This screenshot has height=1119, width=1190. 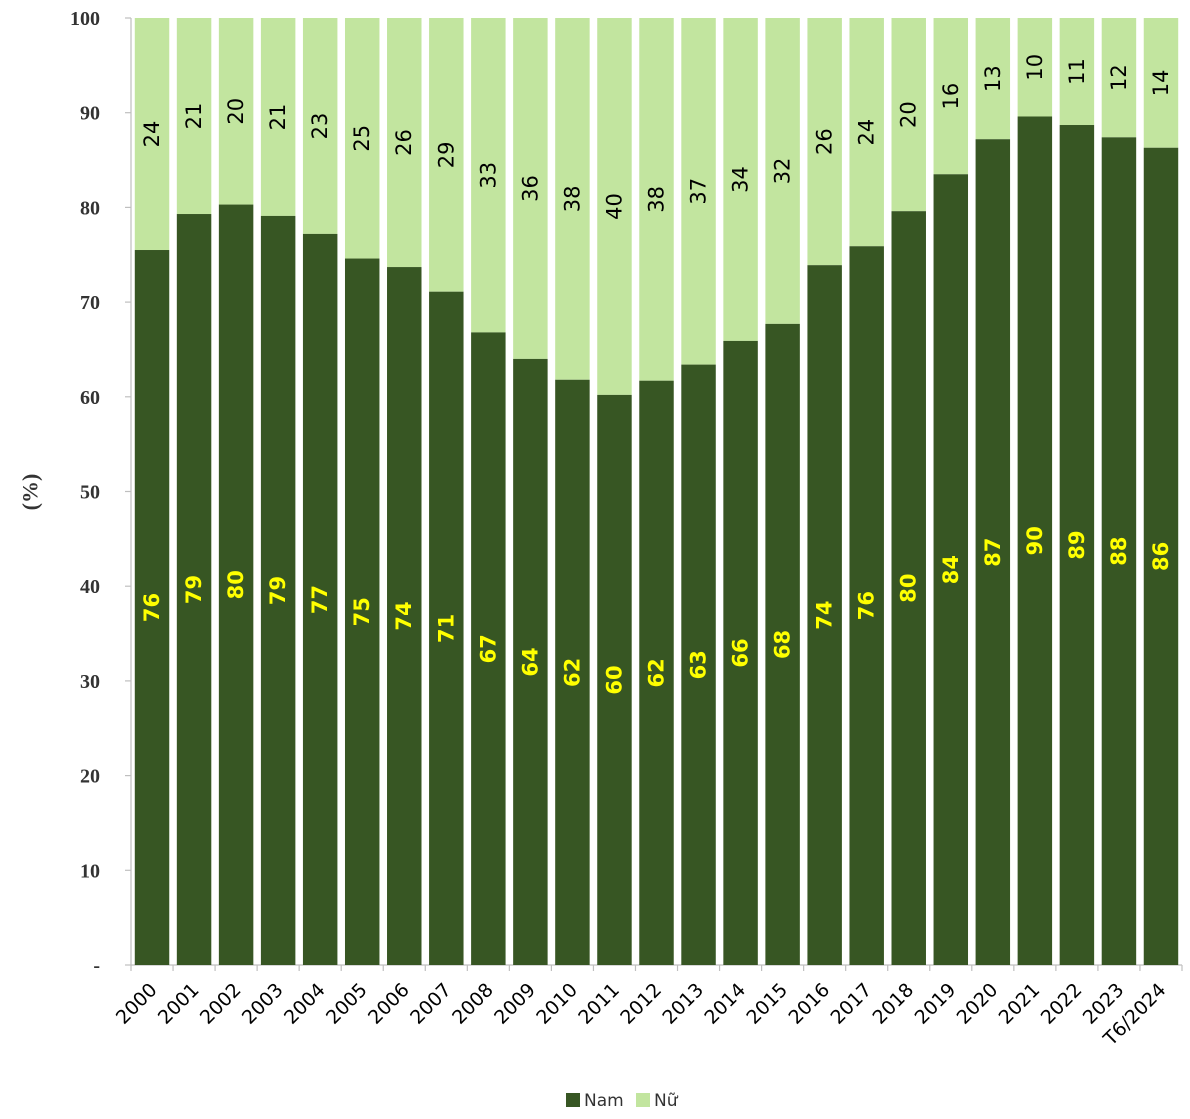 I want to click on data-label-nu: 14, so click(x=1161, y=83).